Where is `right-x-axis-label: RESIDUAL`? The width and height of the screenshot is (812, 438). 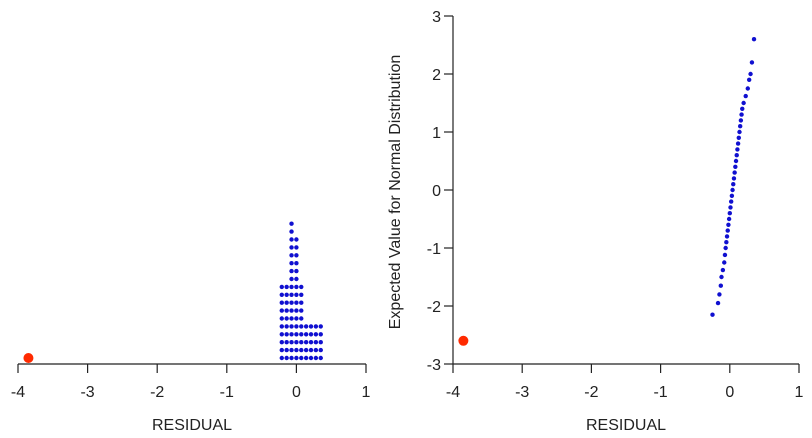 right-x-axis-label: RESIDUAL is located at coordinates (626, 425).